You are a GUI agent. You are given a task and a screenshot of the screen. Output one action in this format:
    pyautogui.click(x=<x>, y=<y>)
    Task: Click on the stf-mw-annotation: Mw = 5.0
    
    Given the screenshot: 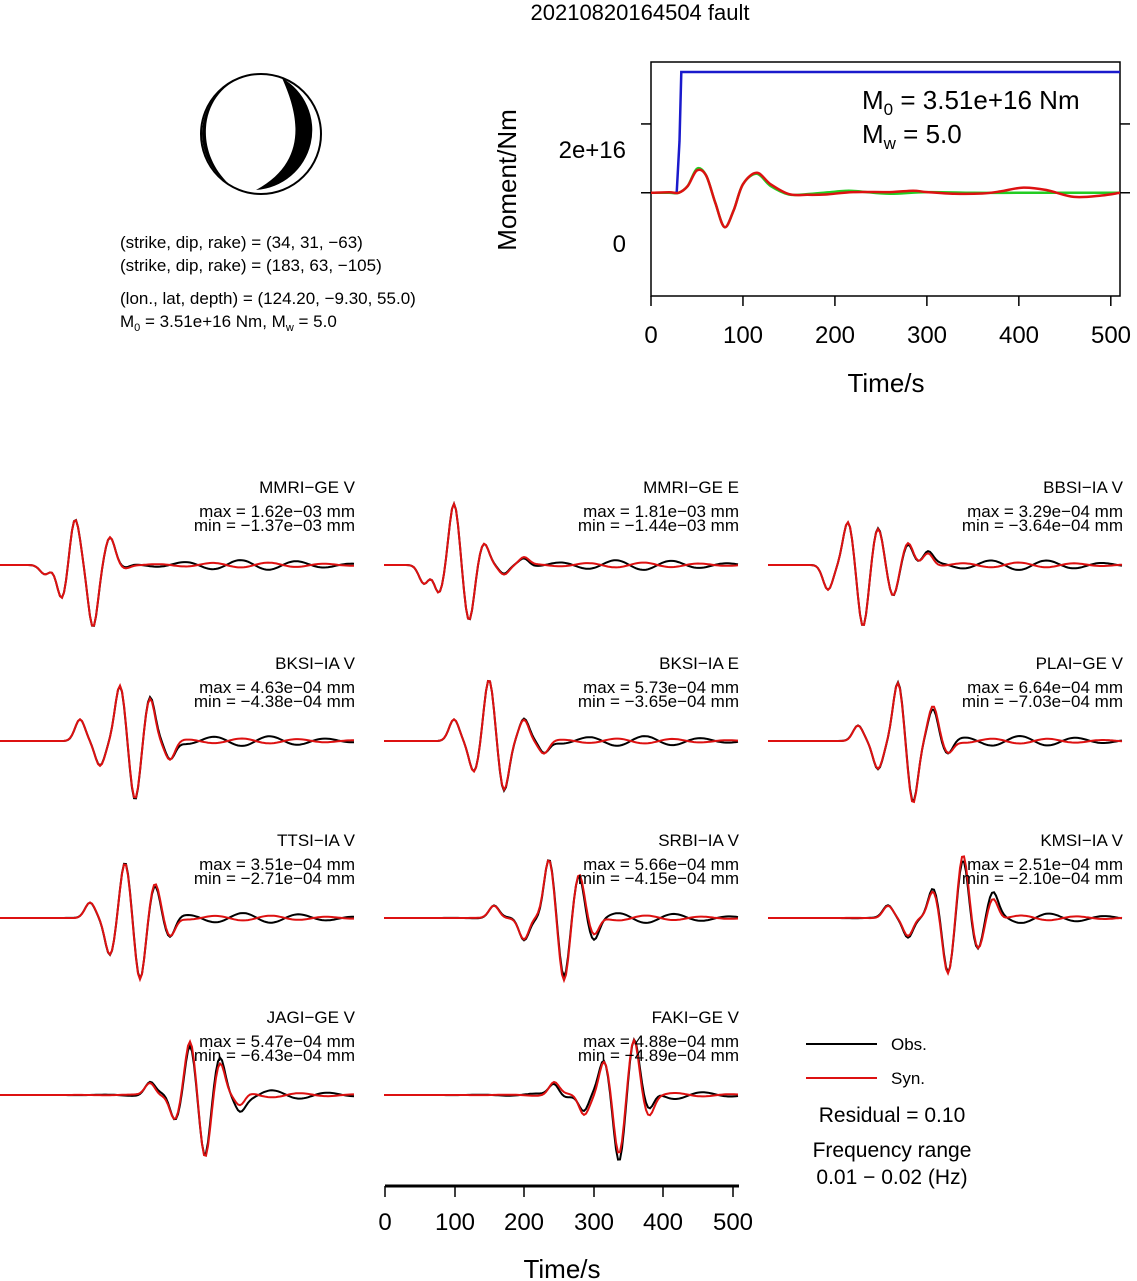 What is the action you would take?
    pyautogui.click(x=912, y=136)
    